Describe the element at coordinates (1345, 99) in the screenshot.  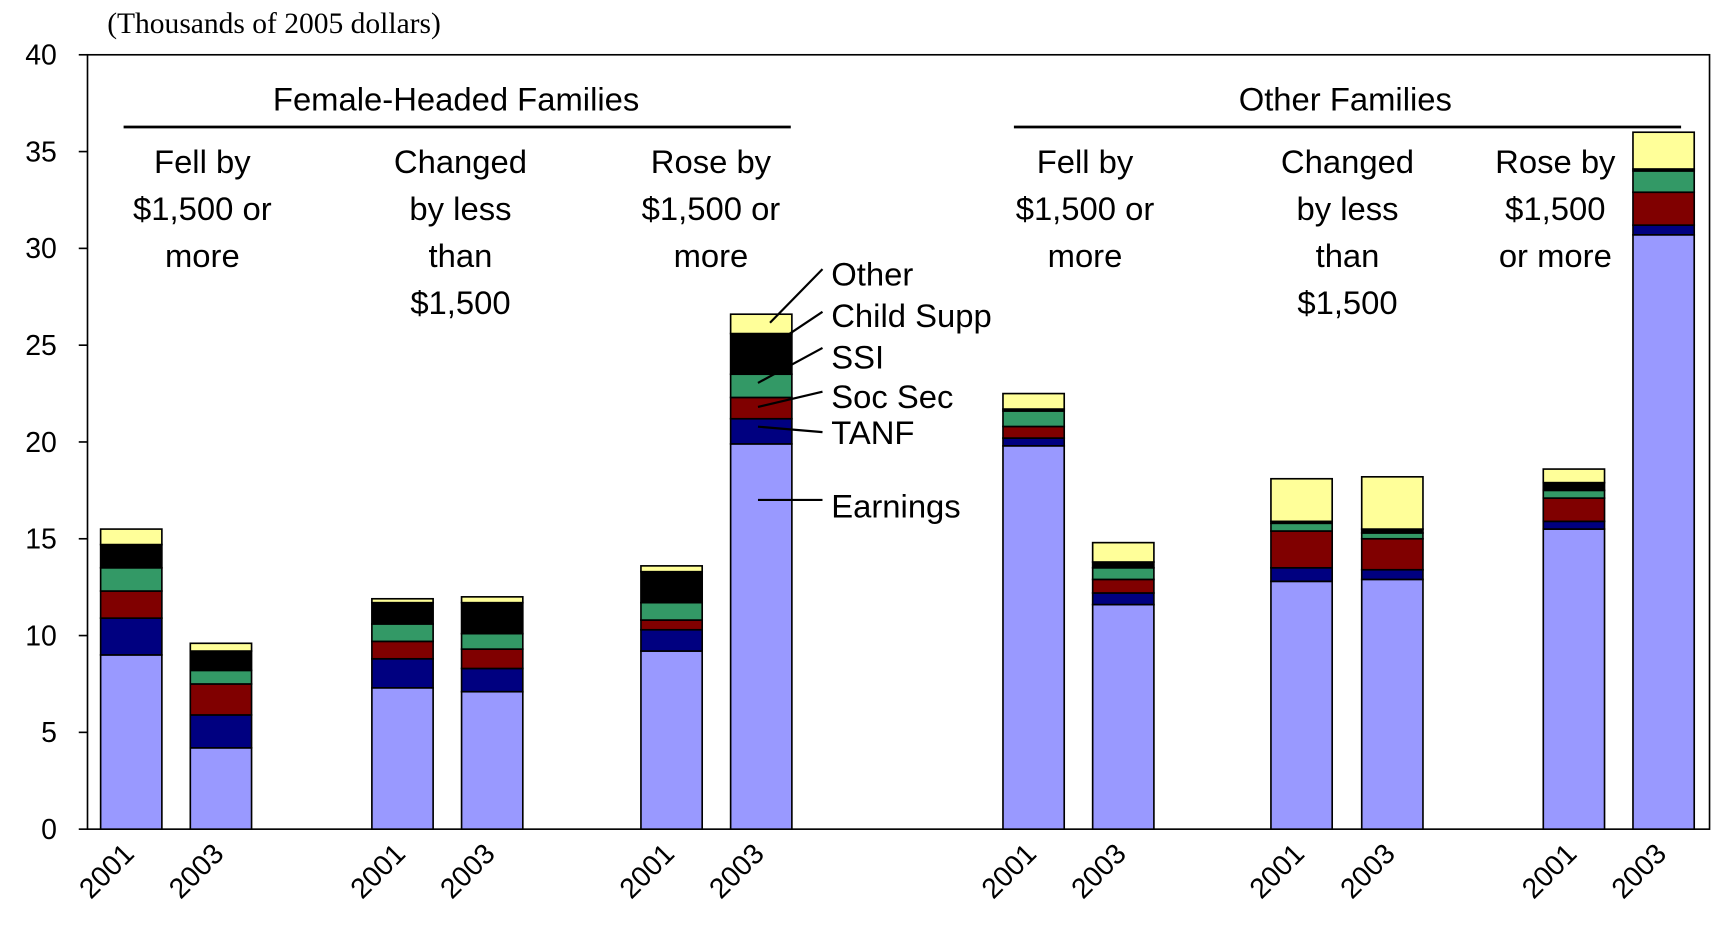
I see `group-label: Other Families` at that location.